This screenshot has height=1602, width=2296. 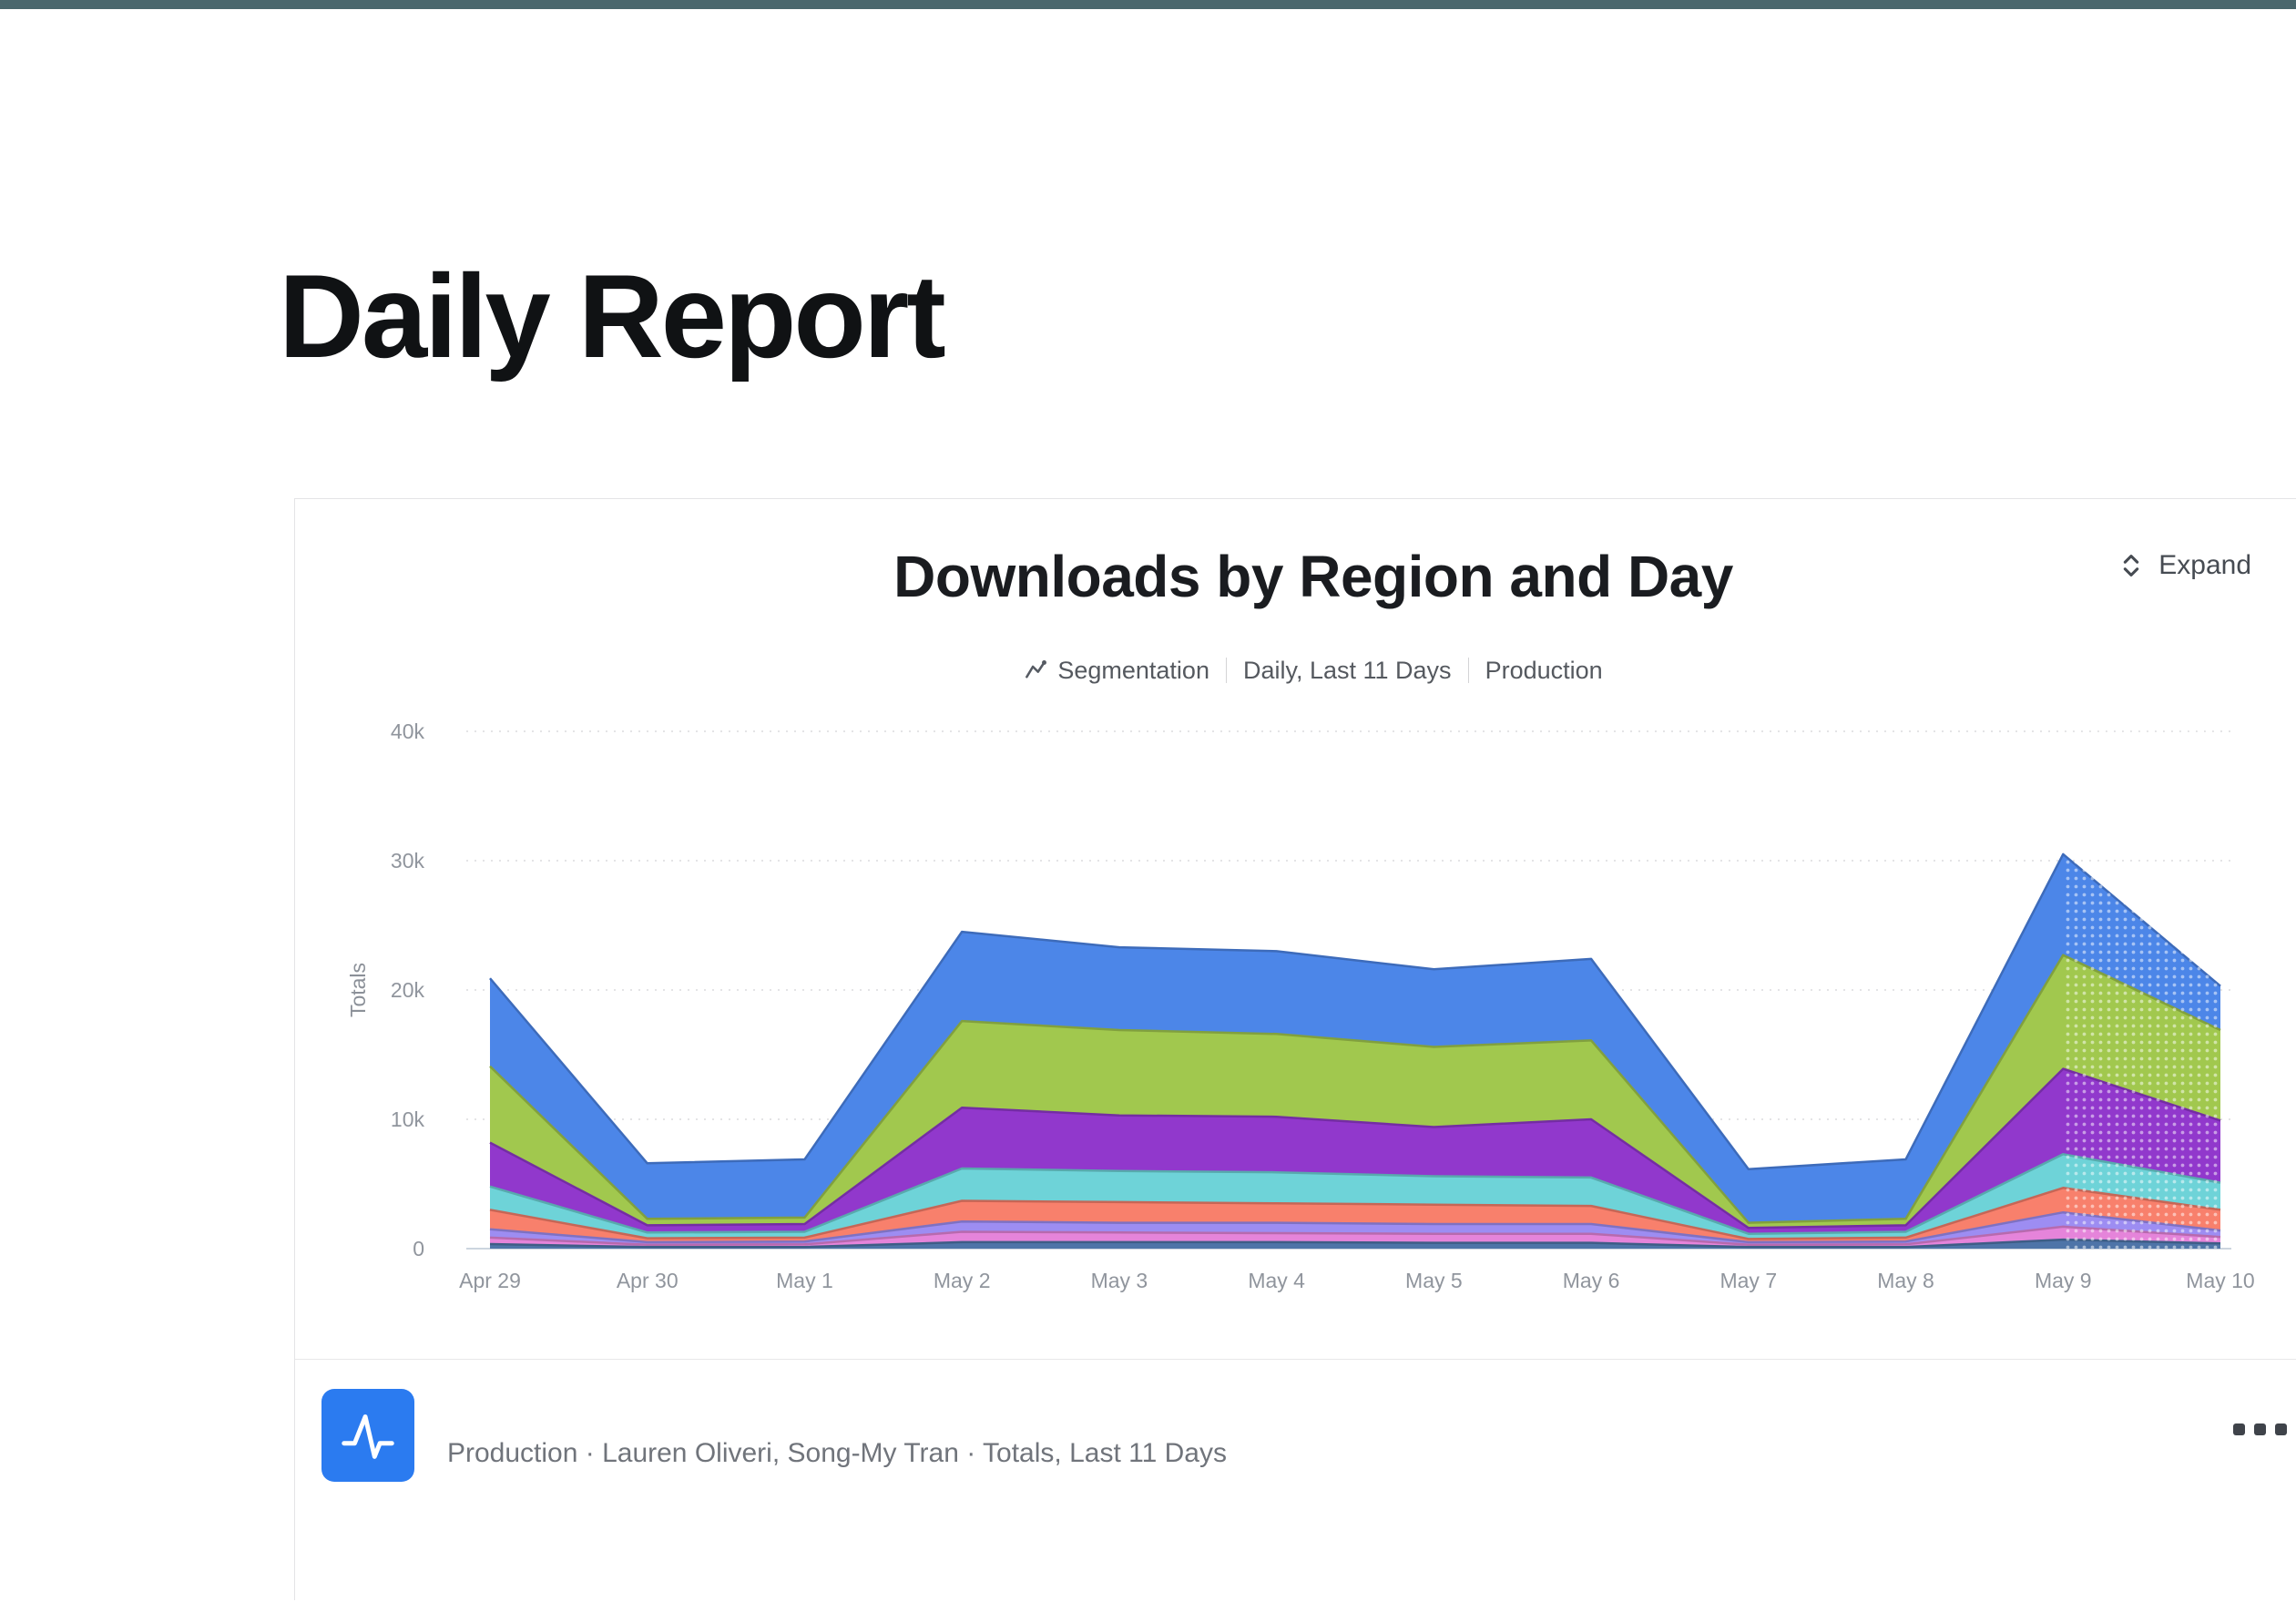 What do you see at coordinates (1355, 1237) in the screenshot?
I see `area-pink-segment` at bounding box center [1355, 1237].